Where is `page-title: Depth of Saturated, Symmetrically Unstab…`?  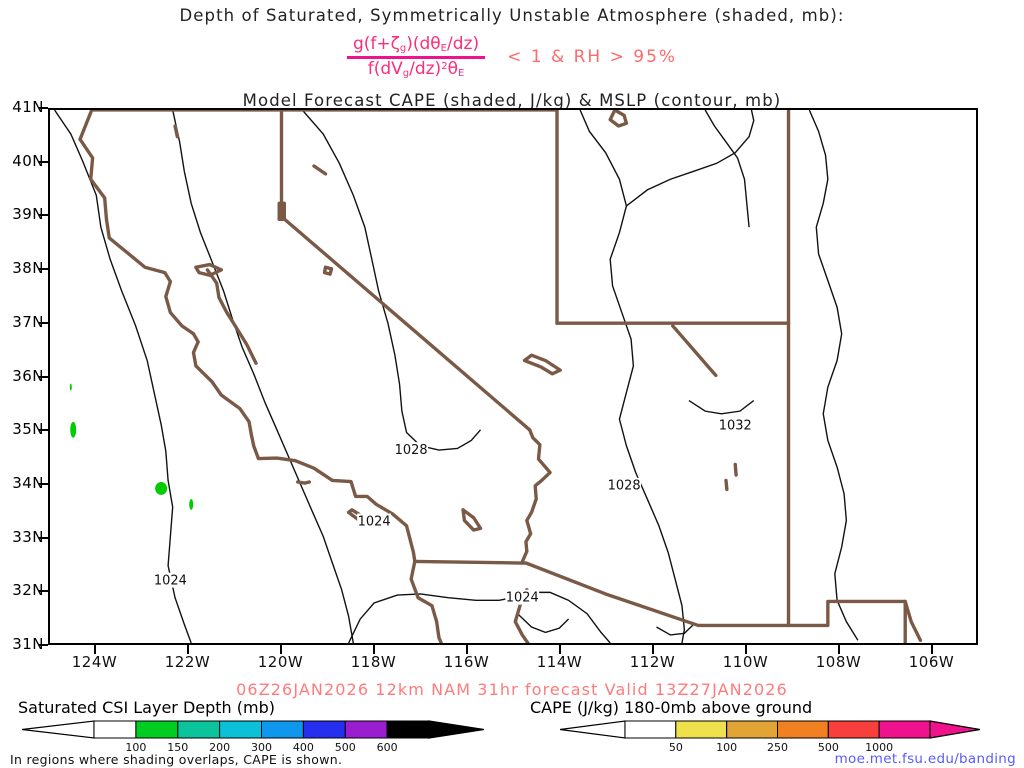 page-title: Depth of Saturated, Symmetrically Unstab… is located at coordinates (512, 15).